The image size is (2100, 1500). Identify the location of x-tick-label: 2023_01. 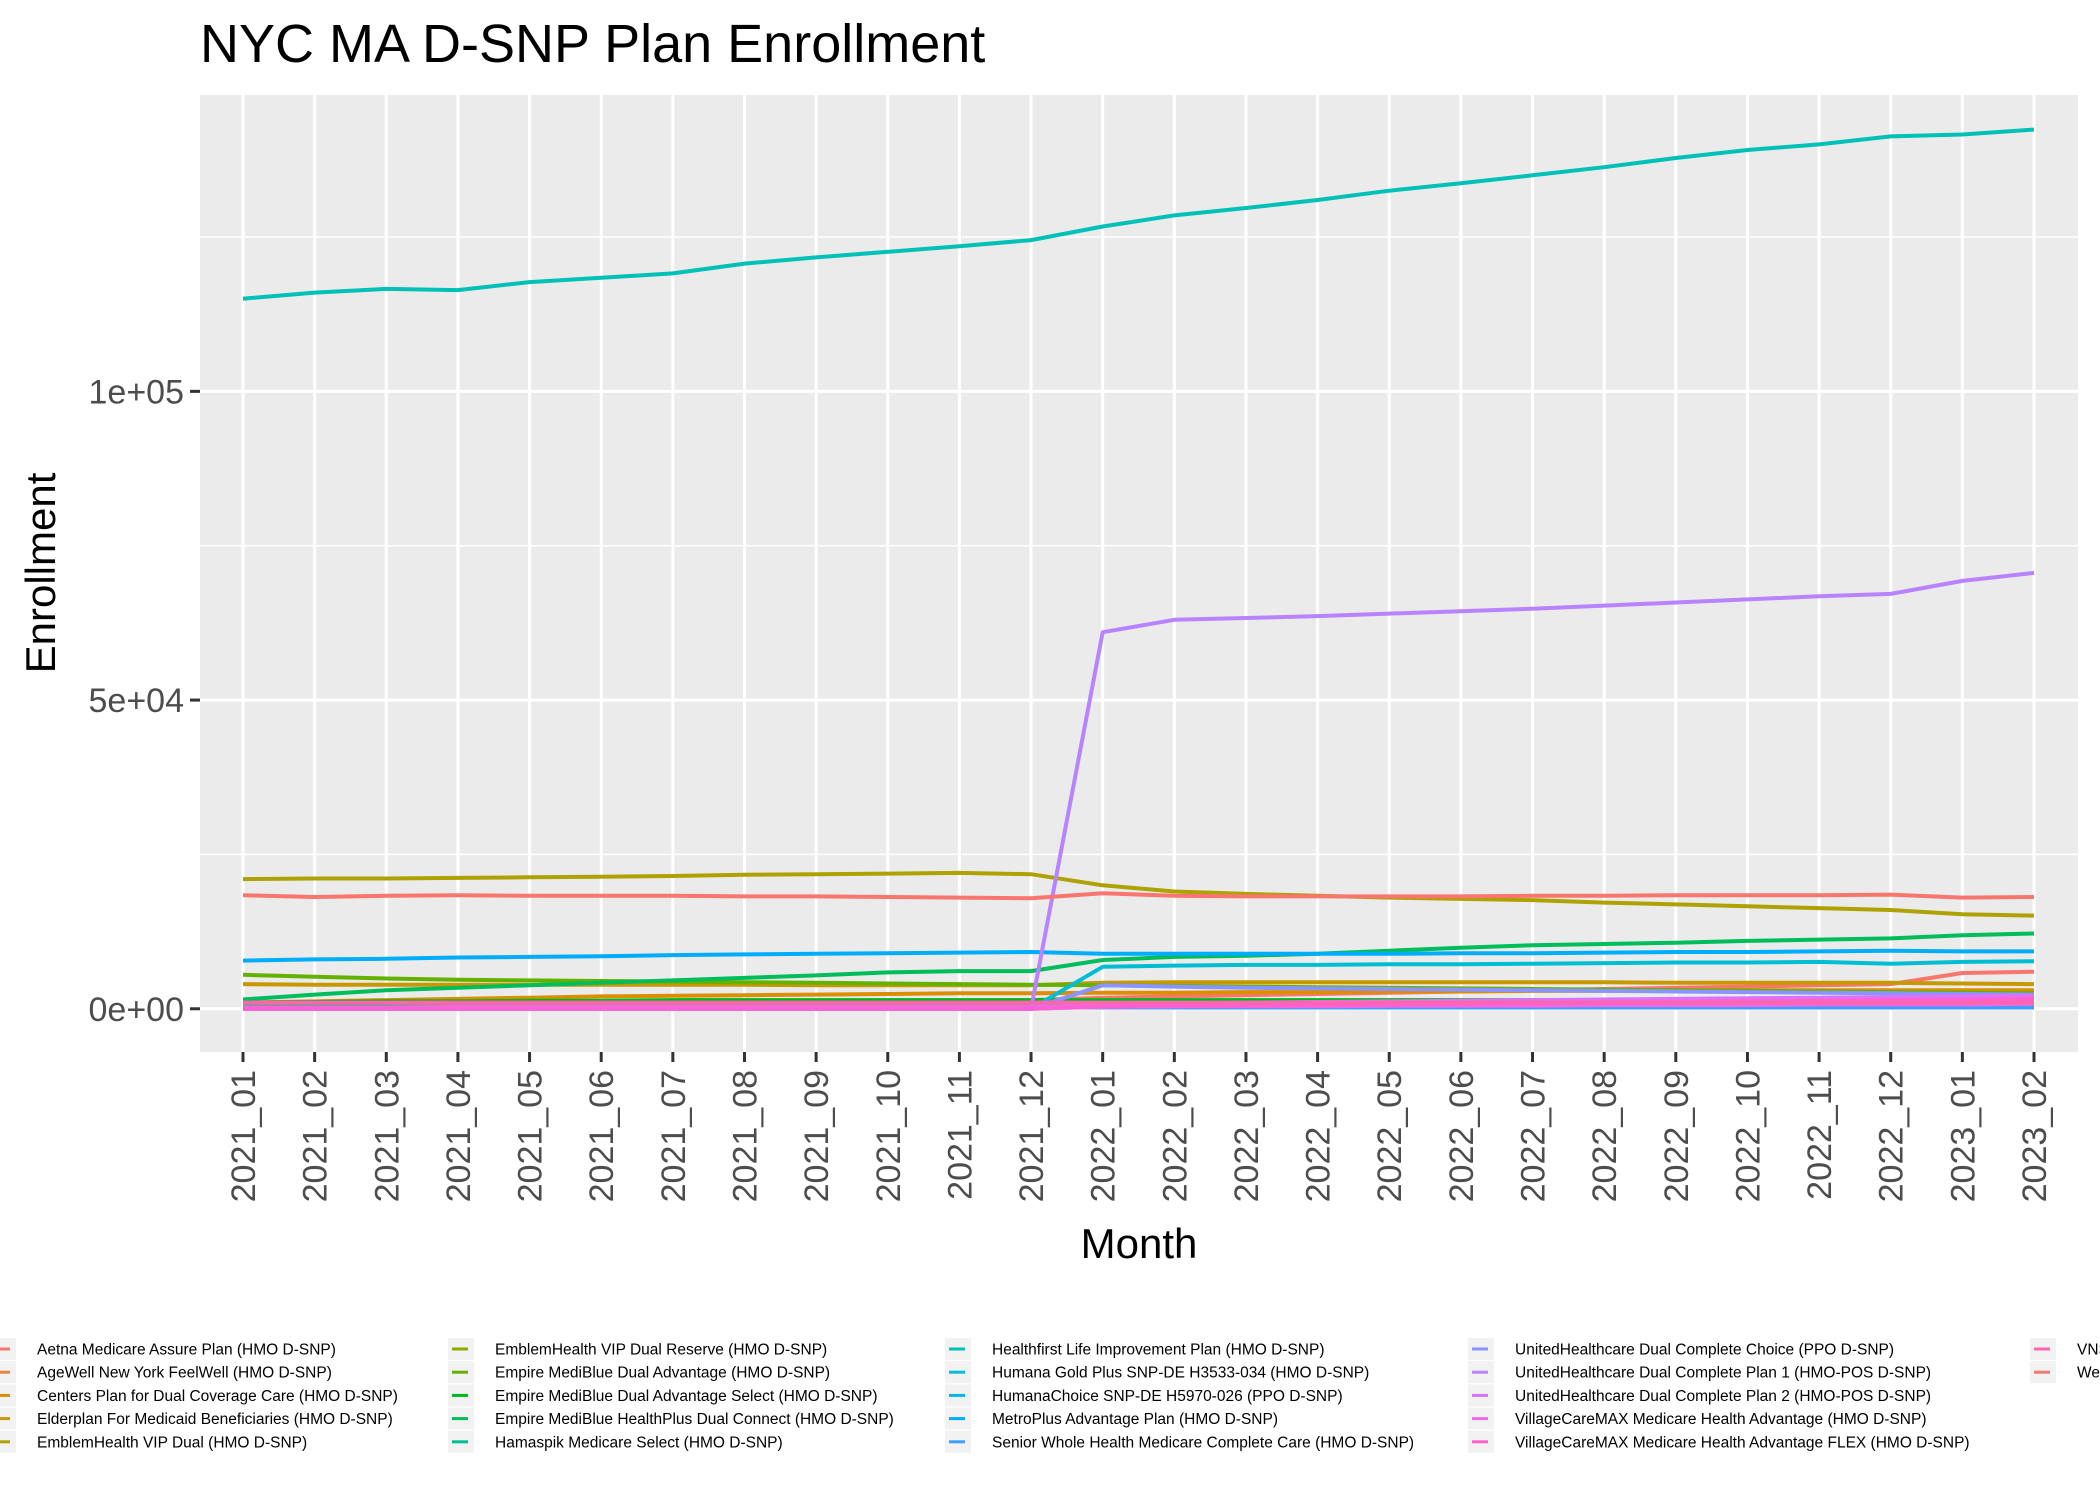
(1963, 1136).